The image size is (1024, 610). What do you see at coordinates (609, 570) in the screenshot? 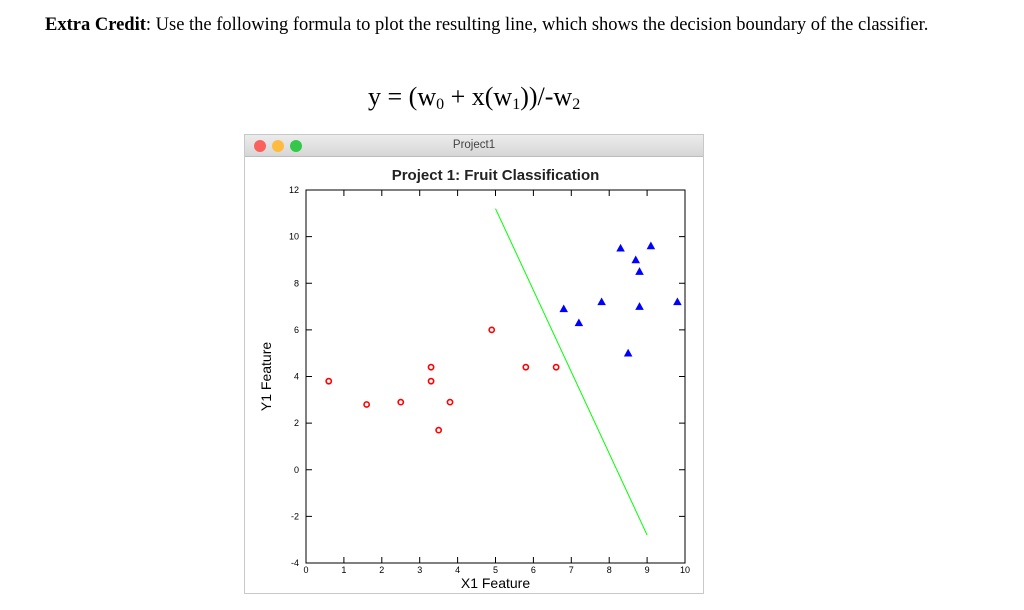
I see `x-tick-label: 8` at bounding box center [609, 570].